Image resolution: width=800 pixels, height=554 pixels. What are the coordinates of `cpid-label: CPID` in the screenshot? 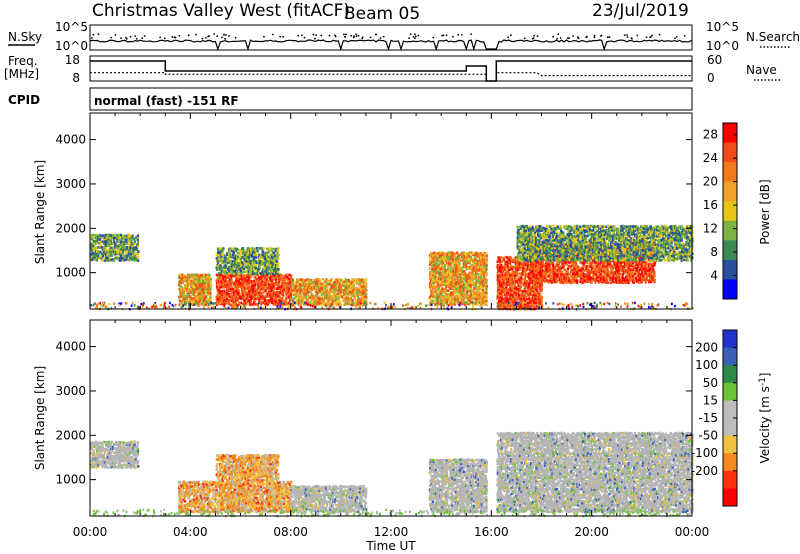 It's located at (24, 100).